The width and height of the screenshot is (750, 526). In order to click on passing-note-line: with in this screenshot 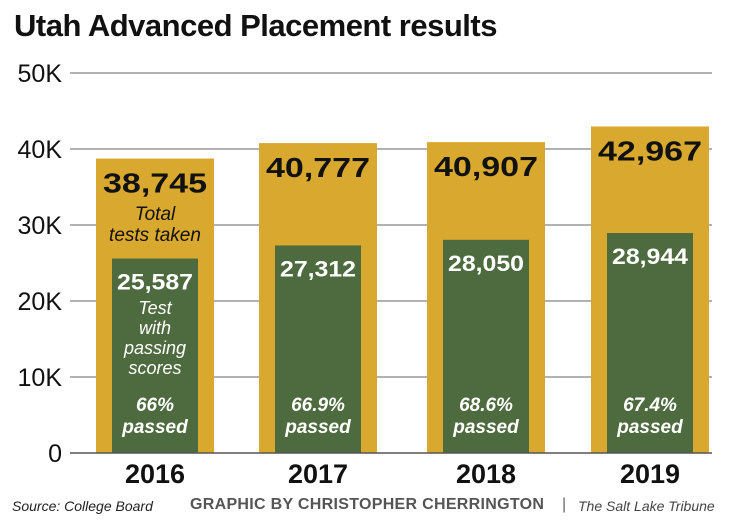, I will do `click(155, 328)`.